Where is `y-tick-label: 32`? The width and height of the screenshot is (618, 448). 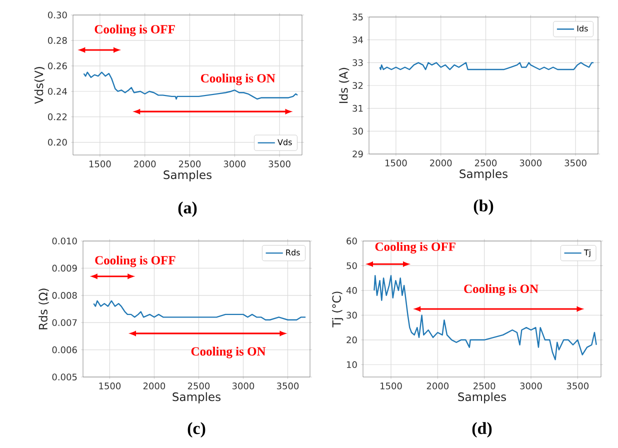
y-tick-label: 32 is located at coordinates (357, 85).